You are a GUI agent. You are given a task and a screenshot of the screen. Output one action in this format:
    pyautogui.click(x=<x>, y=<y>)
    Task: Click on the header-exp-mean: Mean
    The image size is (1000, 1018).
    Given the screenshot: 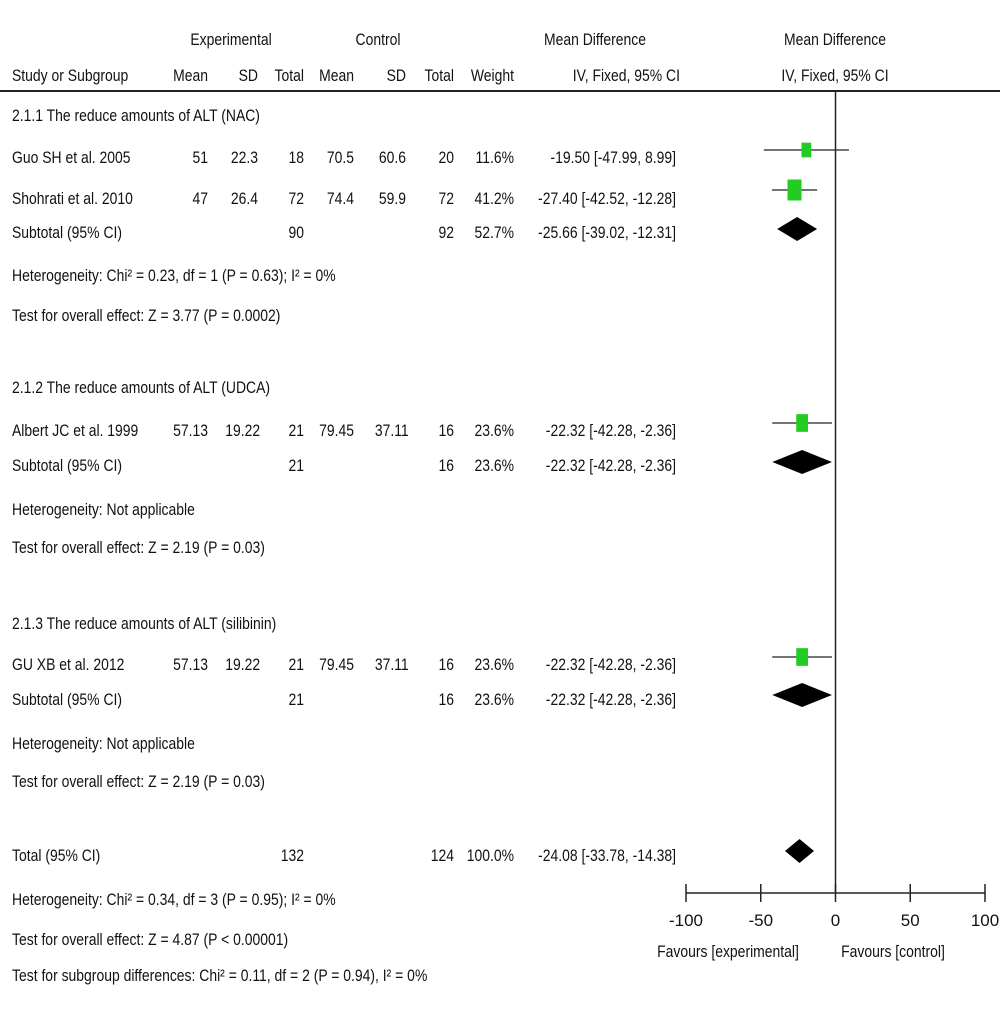 What is the action you would take?
    pyautogui.click(x=190, y=75)
    